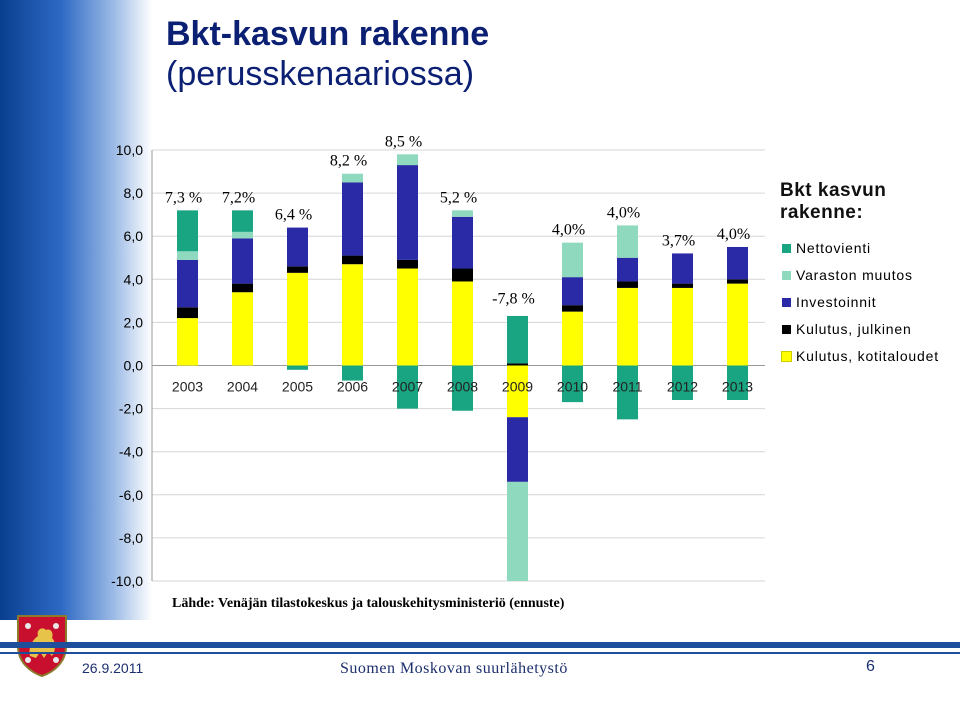 The image size is (960, 716). Describe the element at coordinates (348, 161) in the screenshot. I see `total-value-label: 8,2 %` at that location.